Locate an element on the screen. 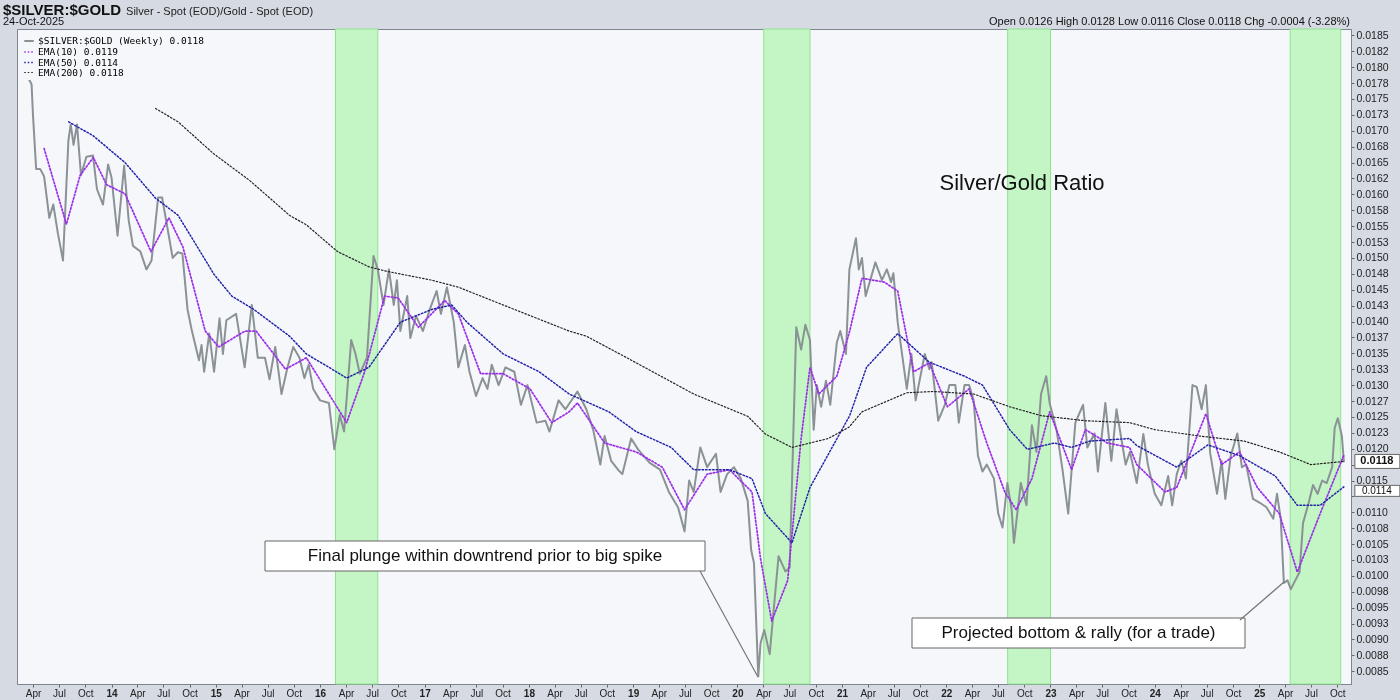 The image size is (1400, 700). annotation: Final plunge within downtrend prior to big spike is located at coordinates (485, 555).